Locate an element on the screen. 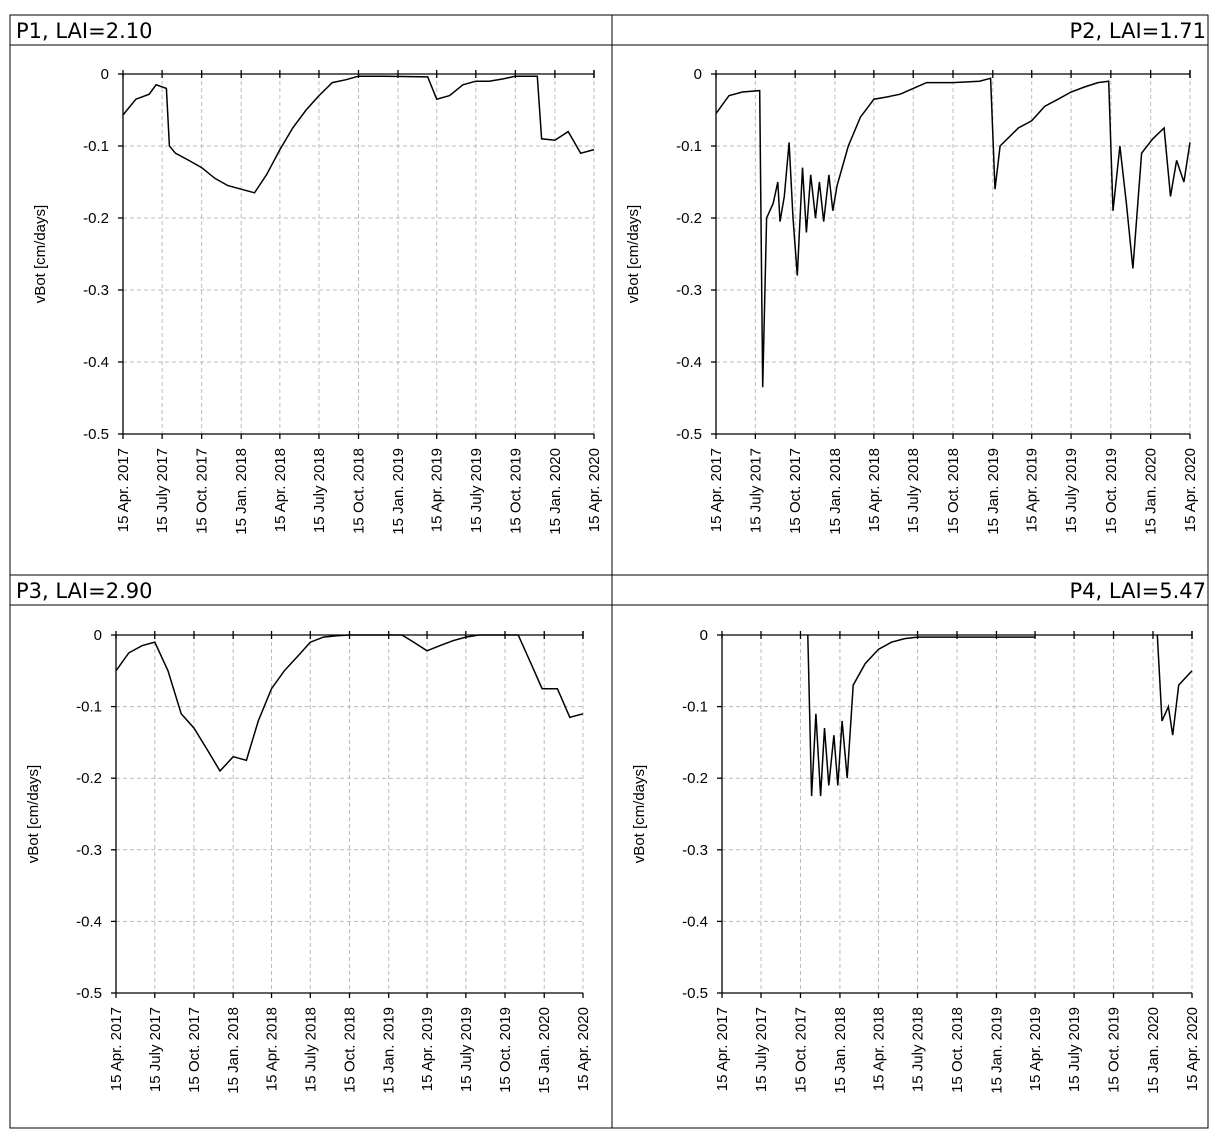  panel-title: P4, LAI=5.47 is located at coordinates (1138, 591).